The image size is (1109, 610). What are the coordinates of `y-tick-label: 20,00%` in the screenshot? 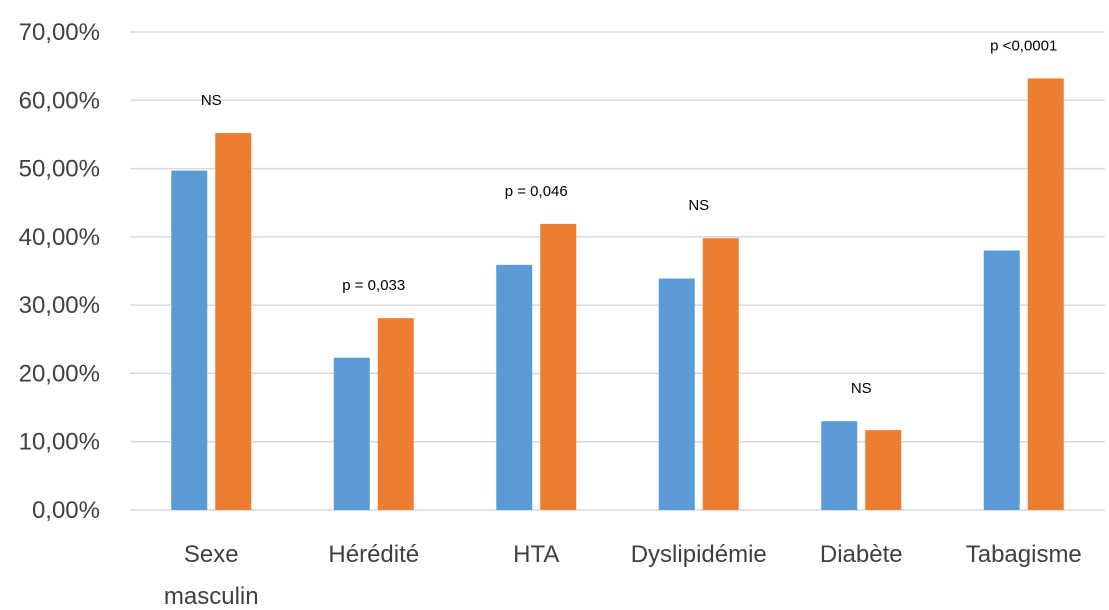 It's located at (59, 373).